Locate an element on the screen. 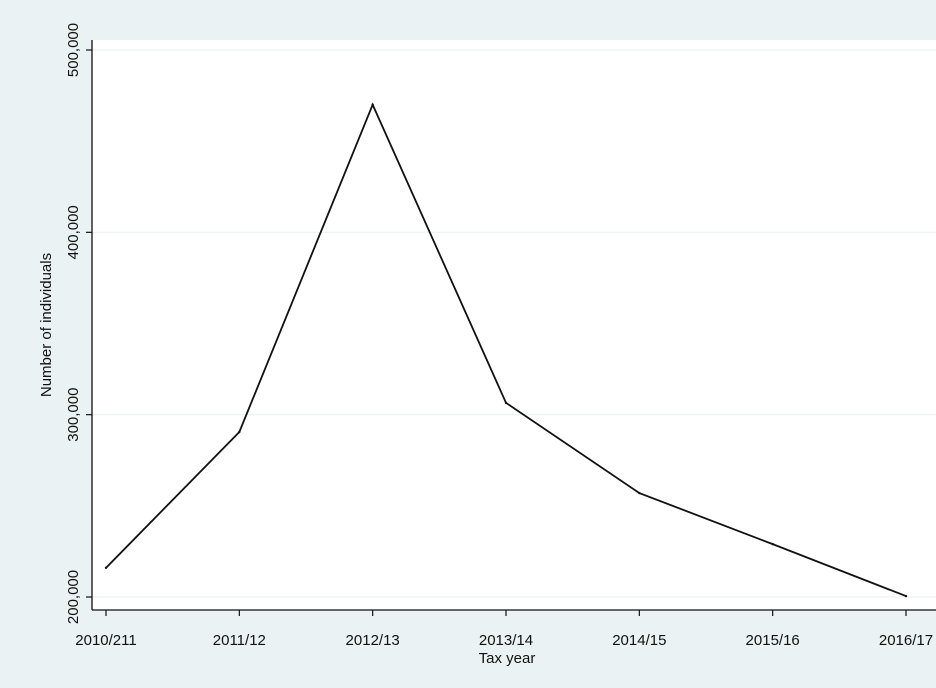  x-tick-label: 2014/15 is located at coordinates (639, 640).